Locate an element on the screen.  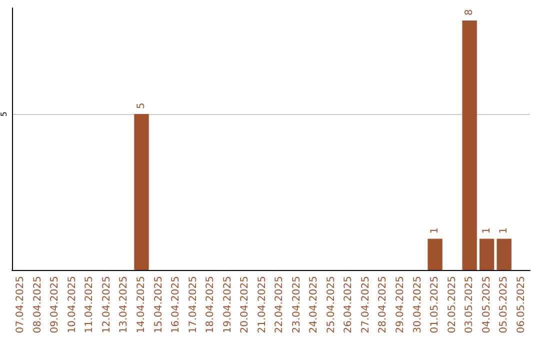
x-tick-label: 19.04.2025 is located at coordinates (228, 305).